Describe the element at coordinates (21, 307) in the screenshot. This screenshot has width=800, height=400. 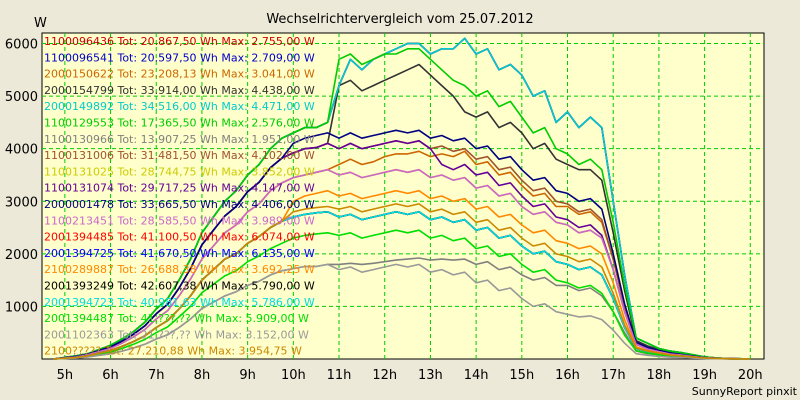
I see `y-tick-label: 1000` at that location.